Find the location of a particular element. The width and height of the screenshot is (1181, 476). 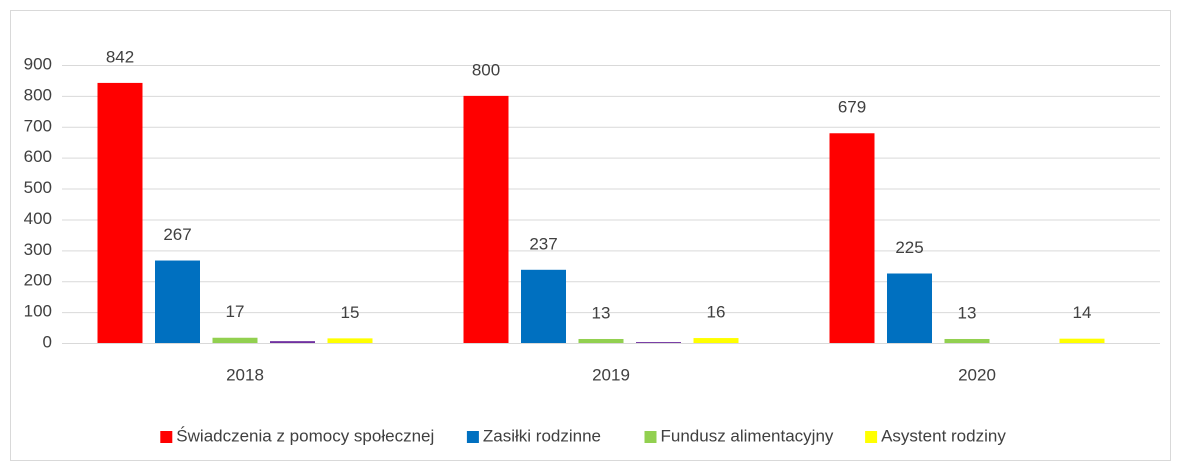

data-label: 800 is located at coordinates (486, 69).